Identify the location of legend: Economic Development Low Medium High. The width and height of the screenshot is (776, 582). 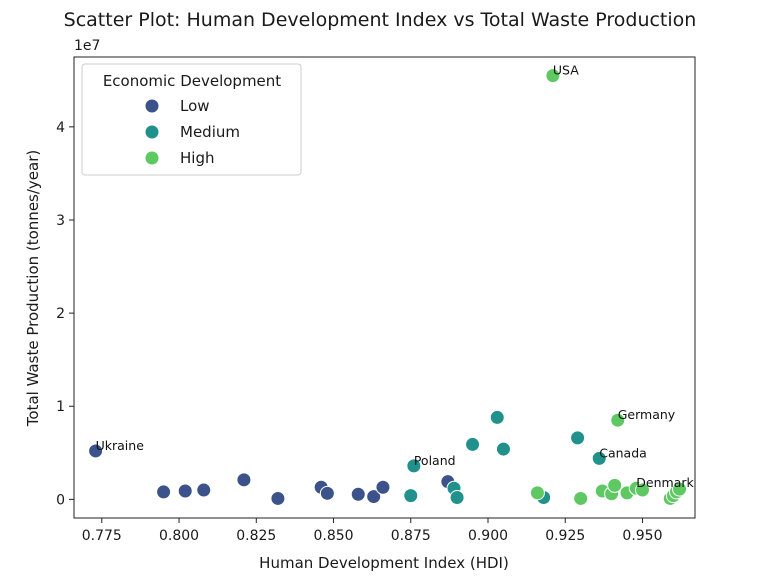
(191, 119).